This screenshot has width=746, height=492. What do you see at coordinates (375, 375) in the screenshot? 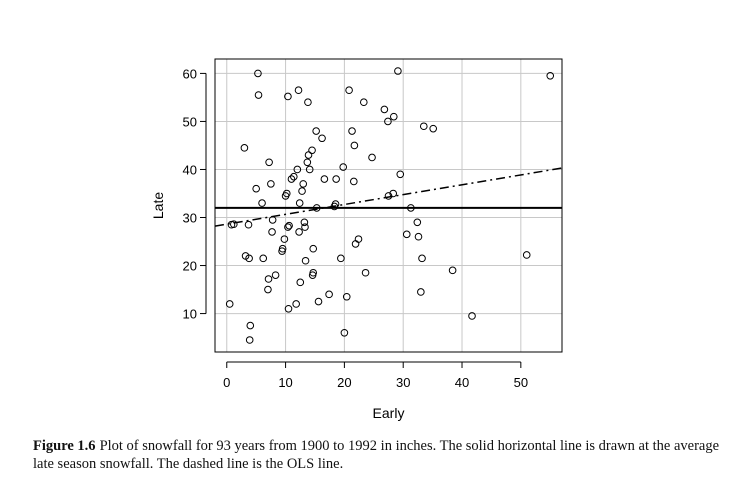
I see `x-axis: 0 10 20 30 40 50` at bounding box center [375, 375].